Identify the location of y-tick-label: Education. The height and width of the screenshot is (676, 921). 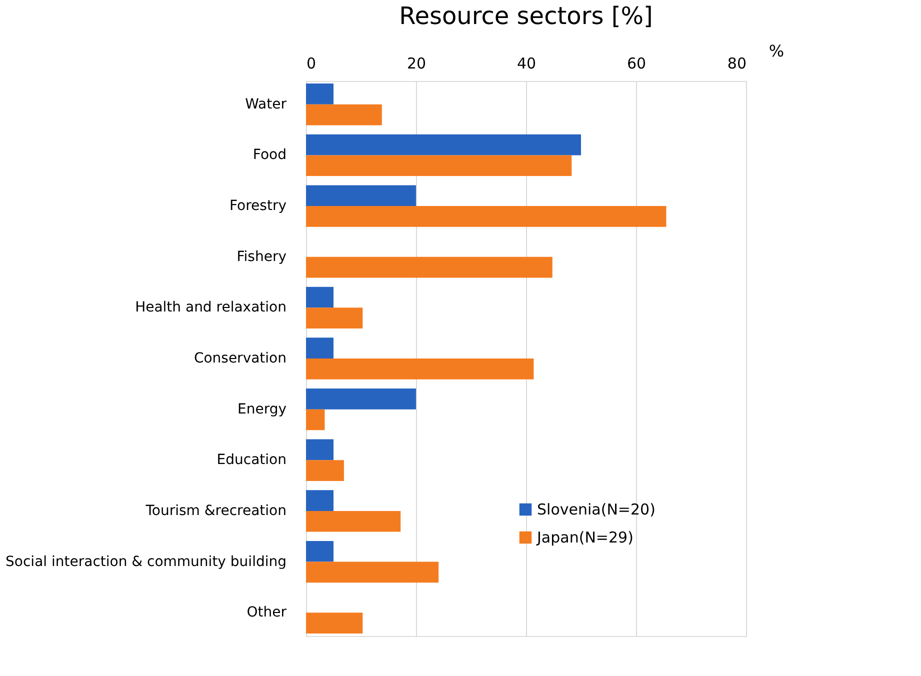
(251, 460).